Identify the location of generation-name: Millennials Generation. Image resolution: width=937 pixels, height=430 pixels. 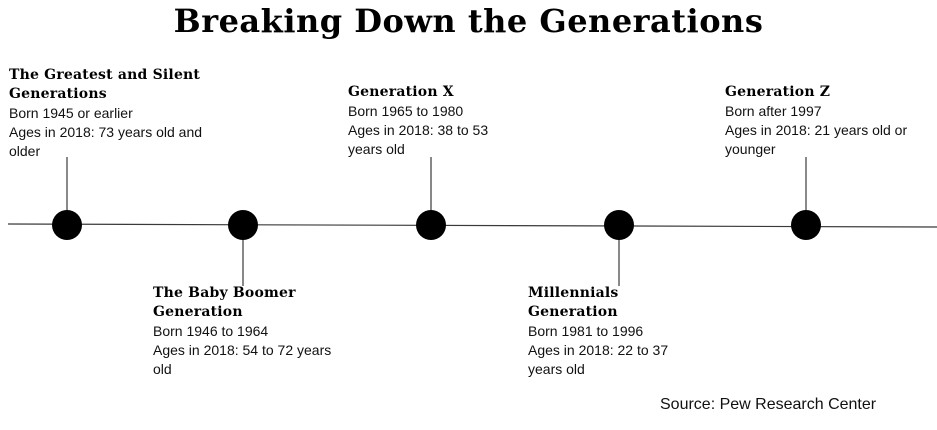
(573, 302).